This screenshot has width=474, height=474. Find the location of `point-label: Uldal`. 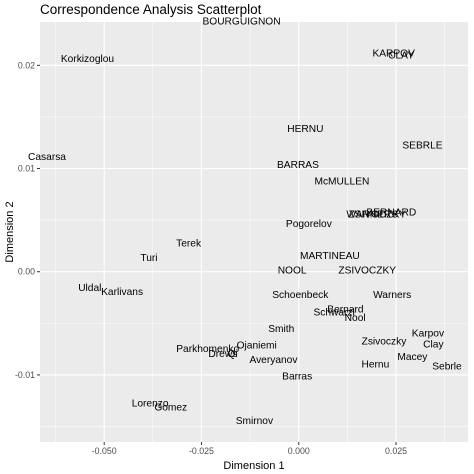

point-label: Uldal is located at coordinates (89, 288).